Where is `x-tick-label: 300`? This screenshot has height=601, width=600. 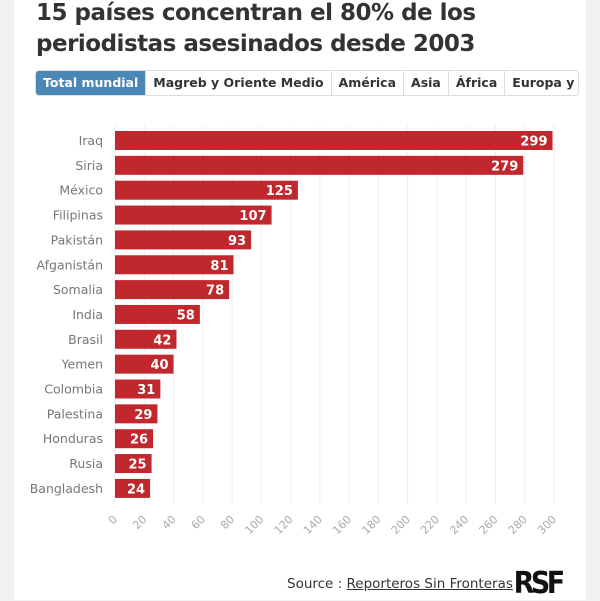 x-tick-label: 300 is located at coordinates (547, 525).